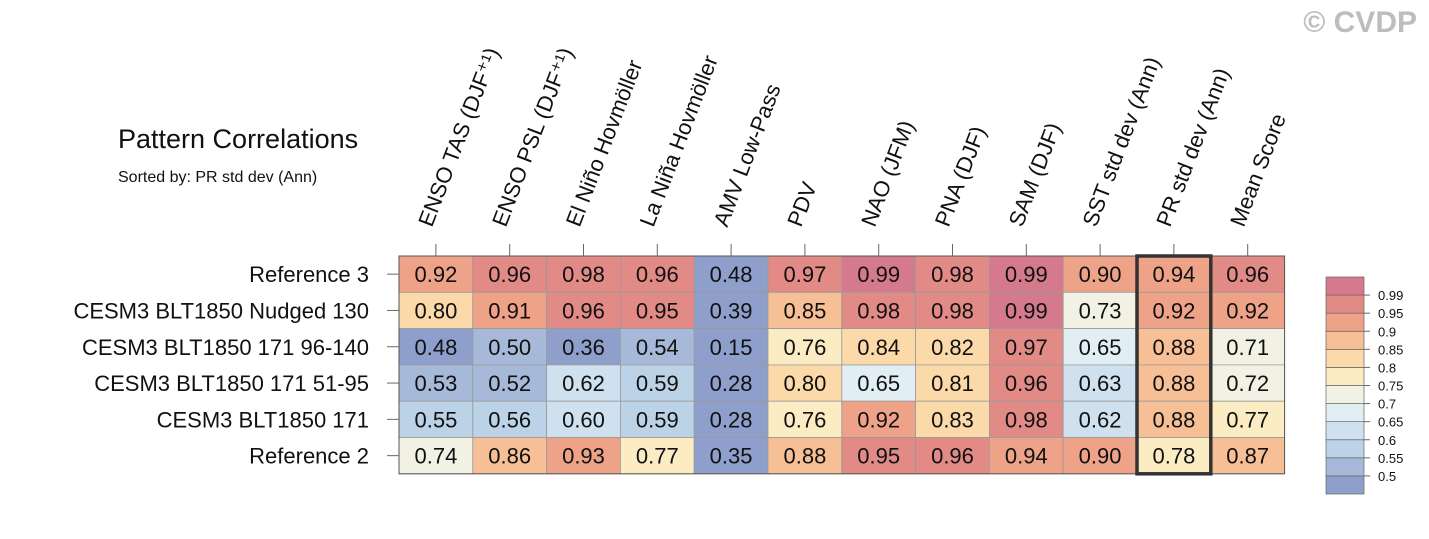 The image size is (1429, 539). I want to click on row-label: CESM3 BLT1850 171, so click(263, 419).